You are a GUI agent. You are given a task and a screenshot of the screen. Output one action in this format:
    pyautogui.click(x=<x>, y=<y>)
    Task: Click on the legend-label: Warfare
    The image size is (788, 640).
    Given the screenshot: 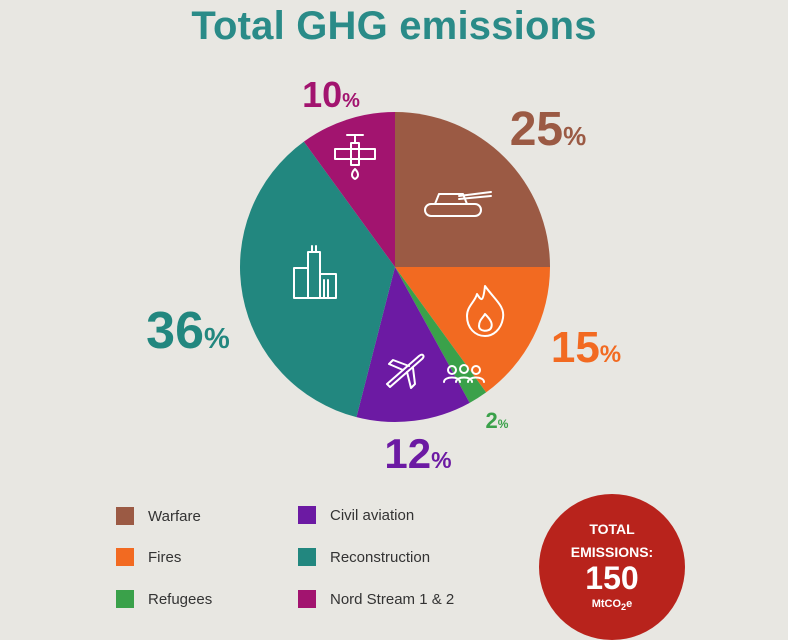 What is the action you would take?
    pyautogui.click(x=174, y=516)
    